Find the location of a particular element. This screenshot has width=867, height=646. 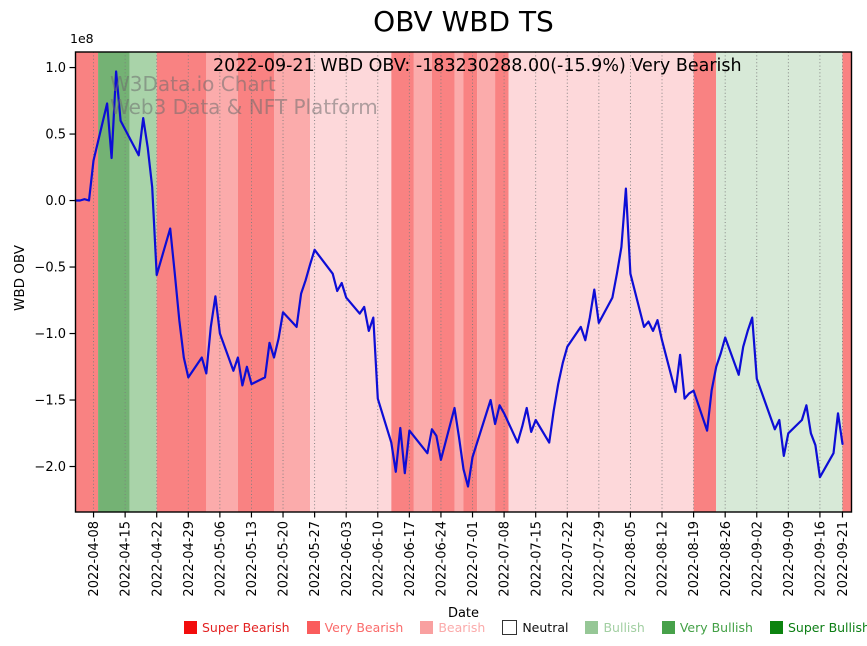

legend-item-very-bearish: Very Bearish is located at coordinates (355, 627).